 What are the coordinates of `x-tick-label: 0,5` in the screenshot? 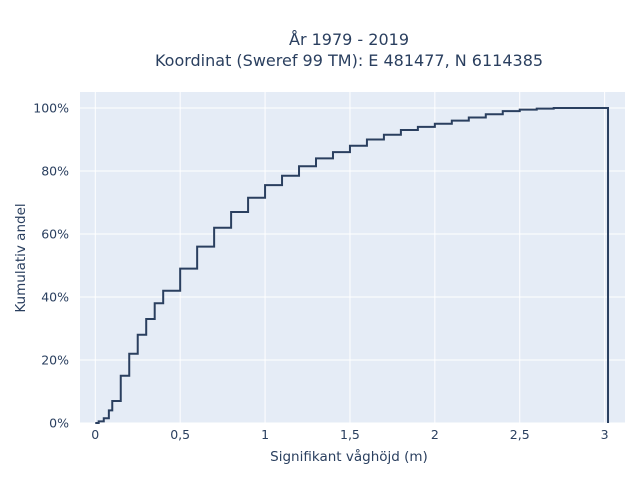 It's located at (180, 434).